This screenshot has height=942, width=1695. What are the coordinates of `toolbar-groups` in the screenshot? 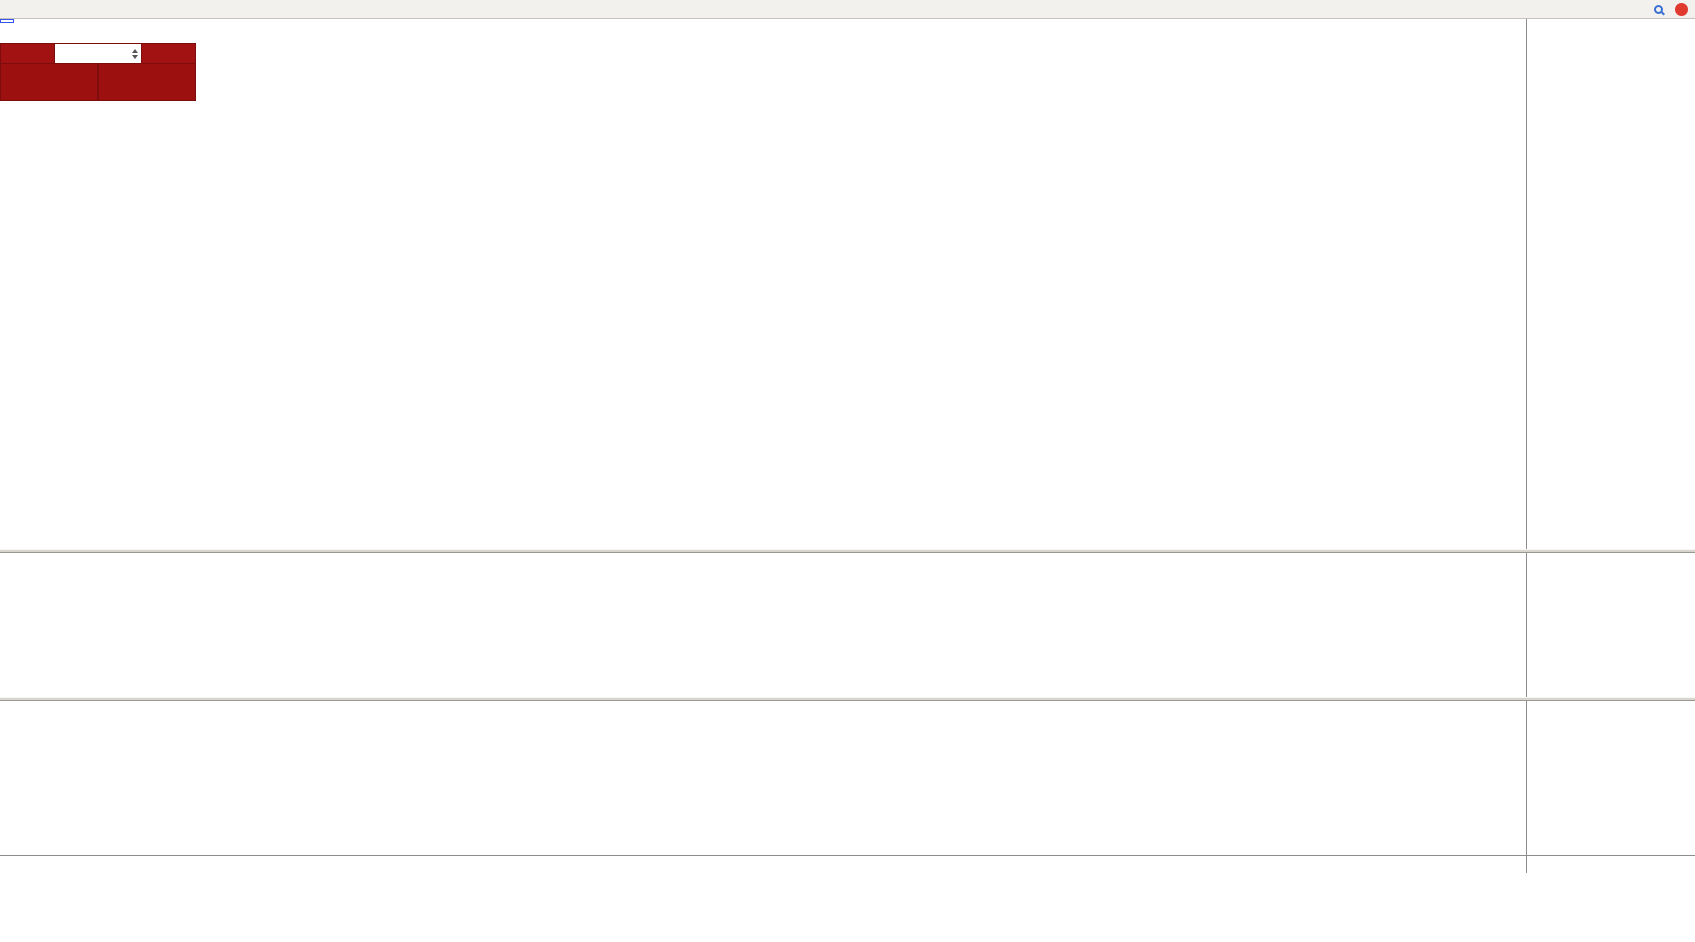 It's located at (826, 9).